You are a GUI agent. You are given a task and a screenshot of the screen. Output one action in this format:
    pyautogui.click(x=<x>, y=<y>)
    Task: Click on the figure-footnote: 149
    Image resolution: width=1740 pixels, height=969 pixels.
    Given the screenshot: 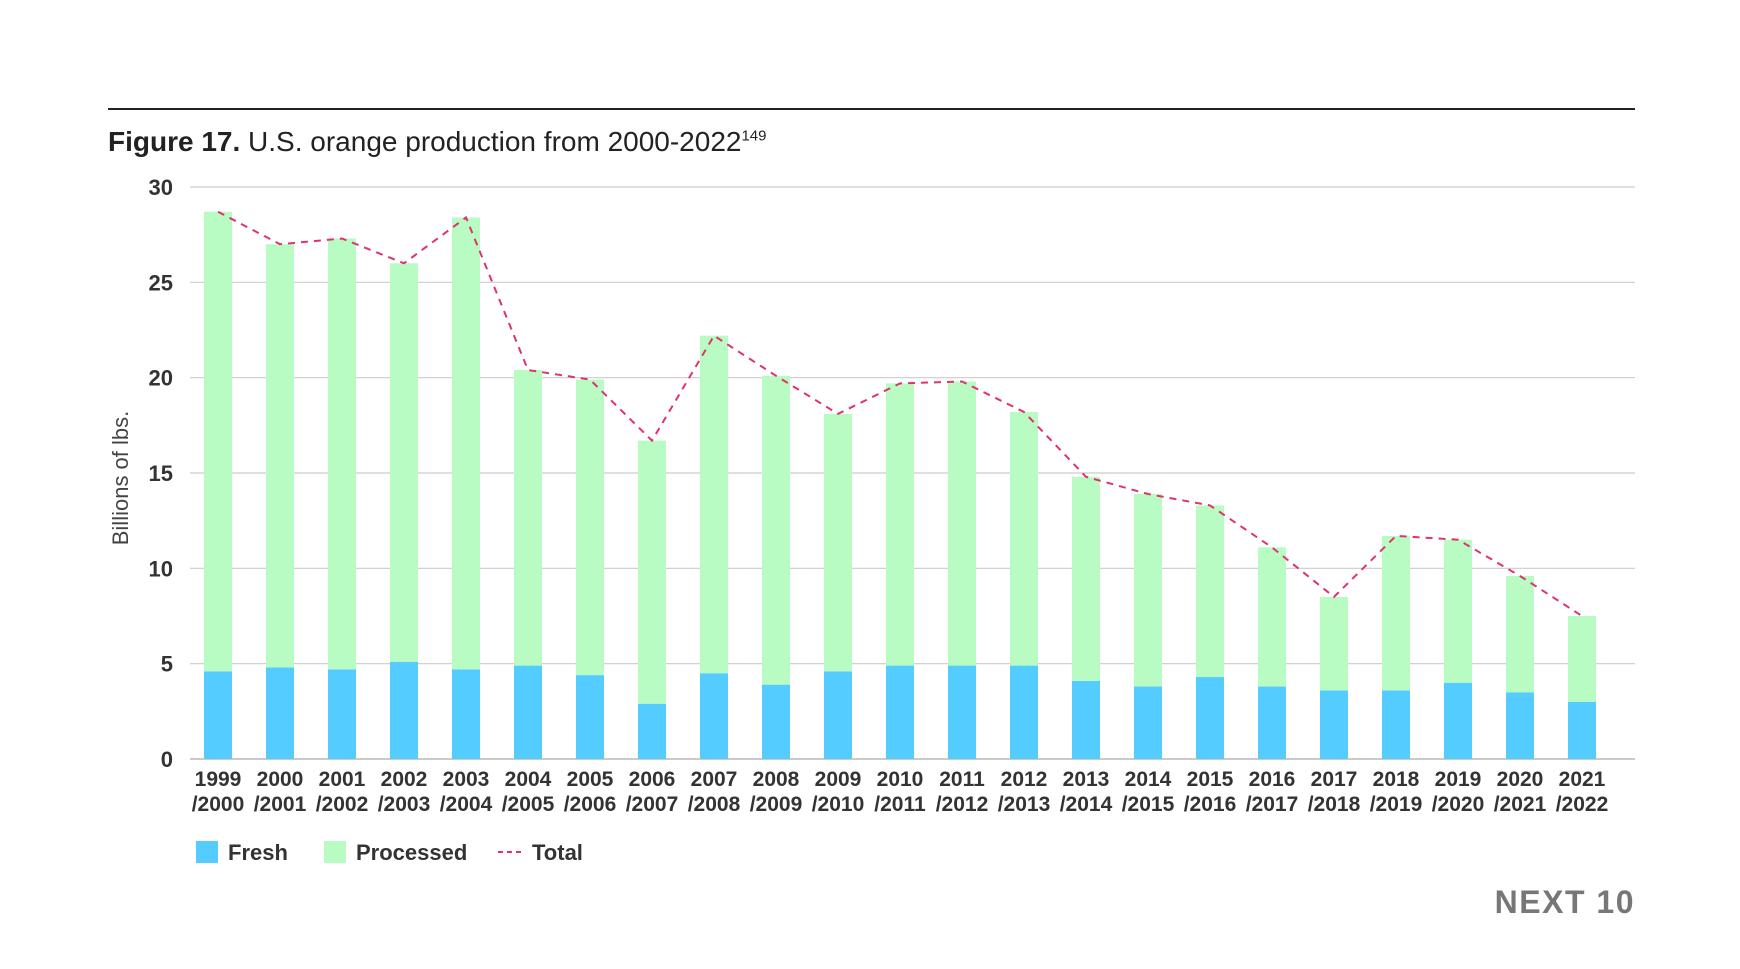 What is the action you would take?
    pyautogui.click(x=754, y=136)
    